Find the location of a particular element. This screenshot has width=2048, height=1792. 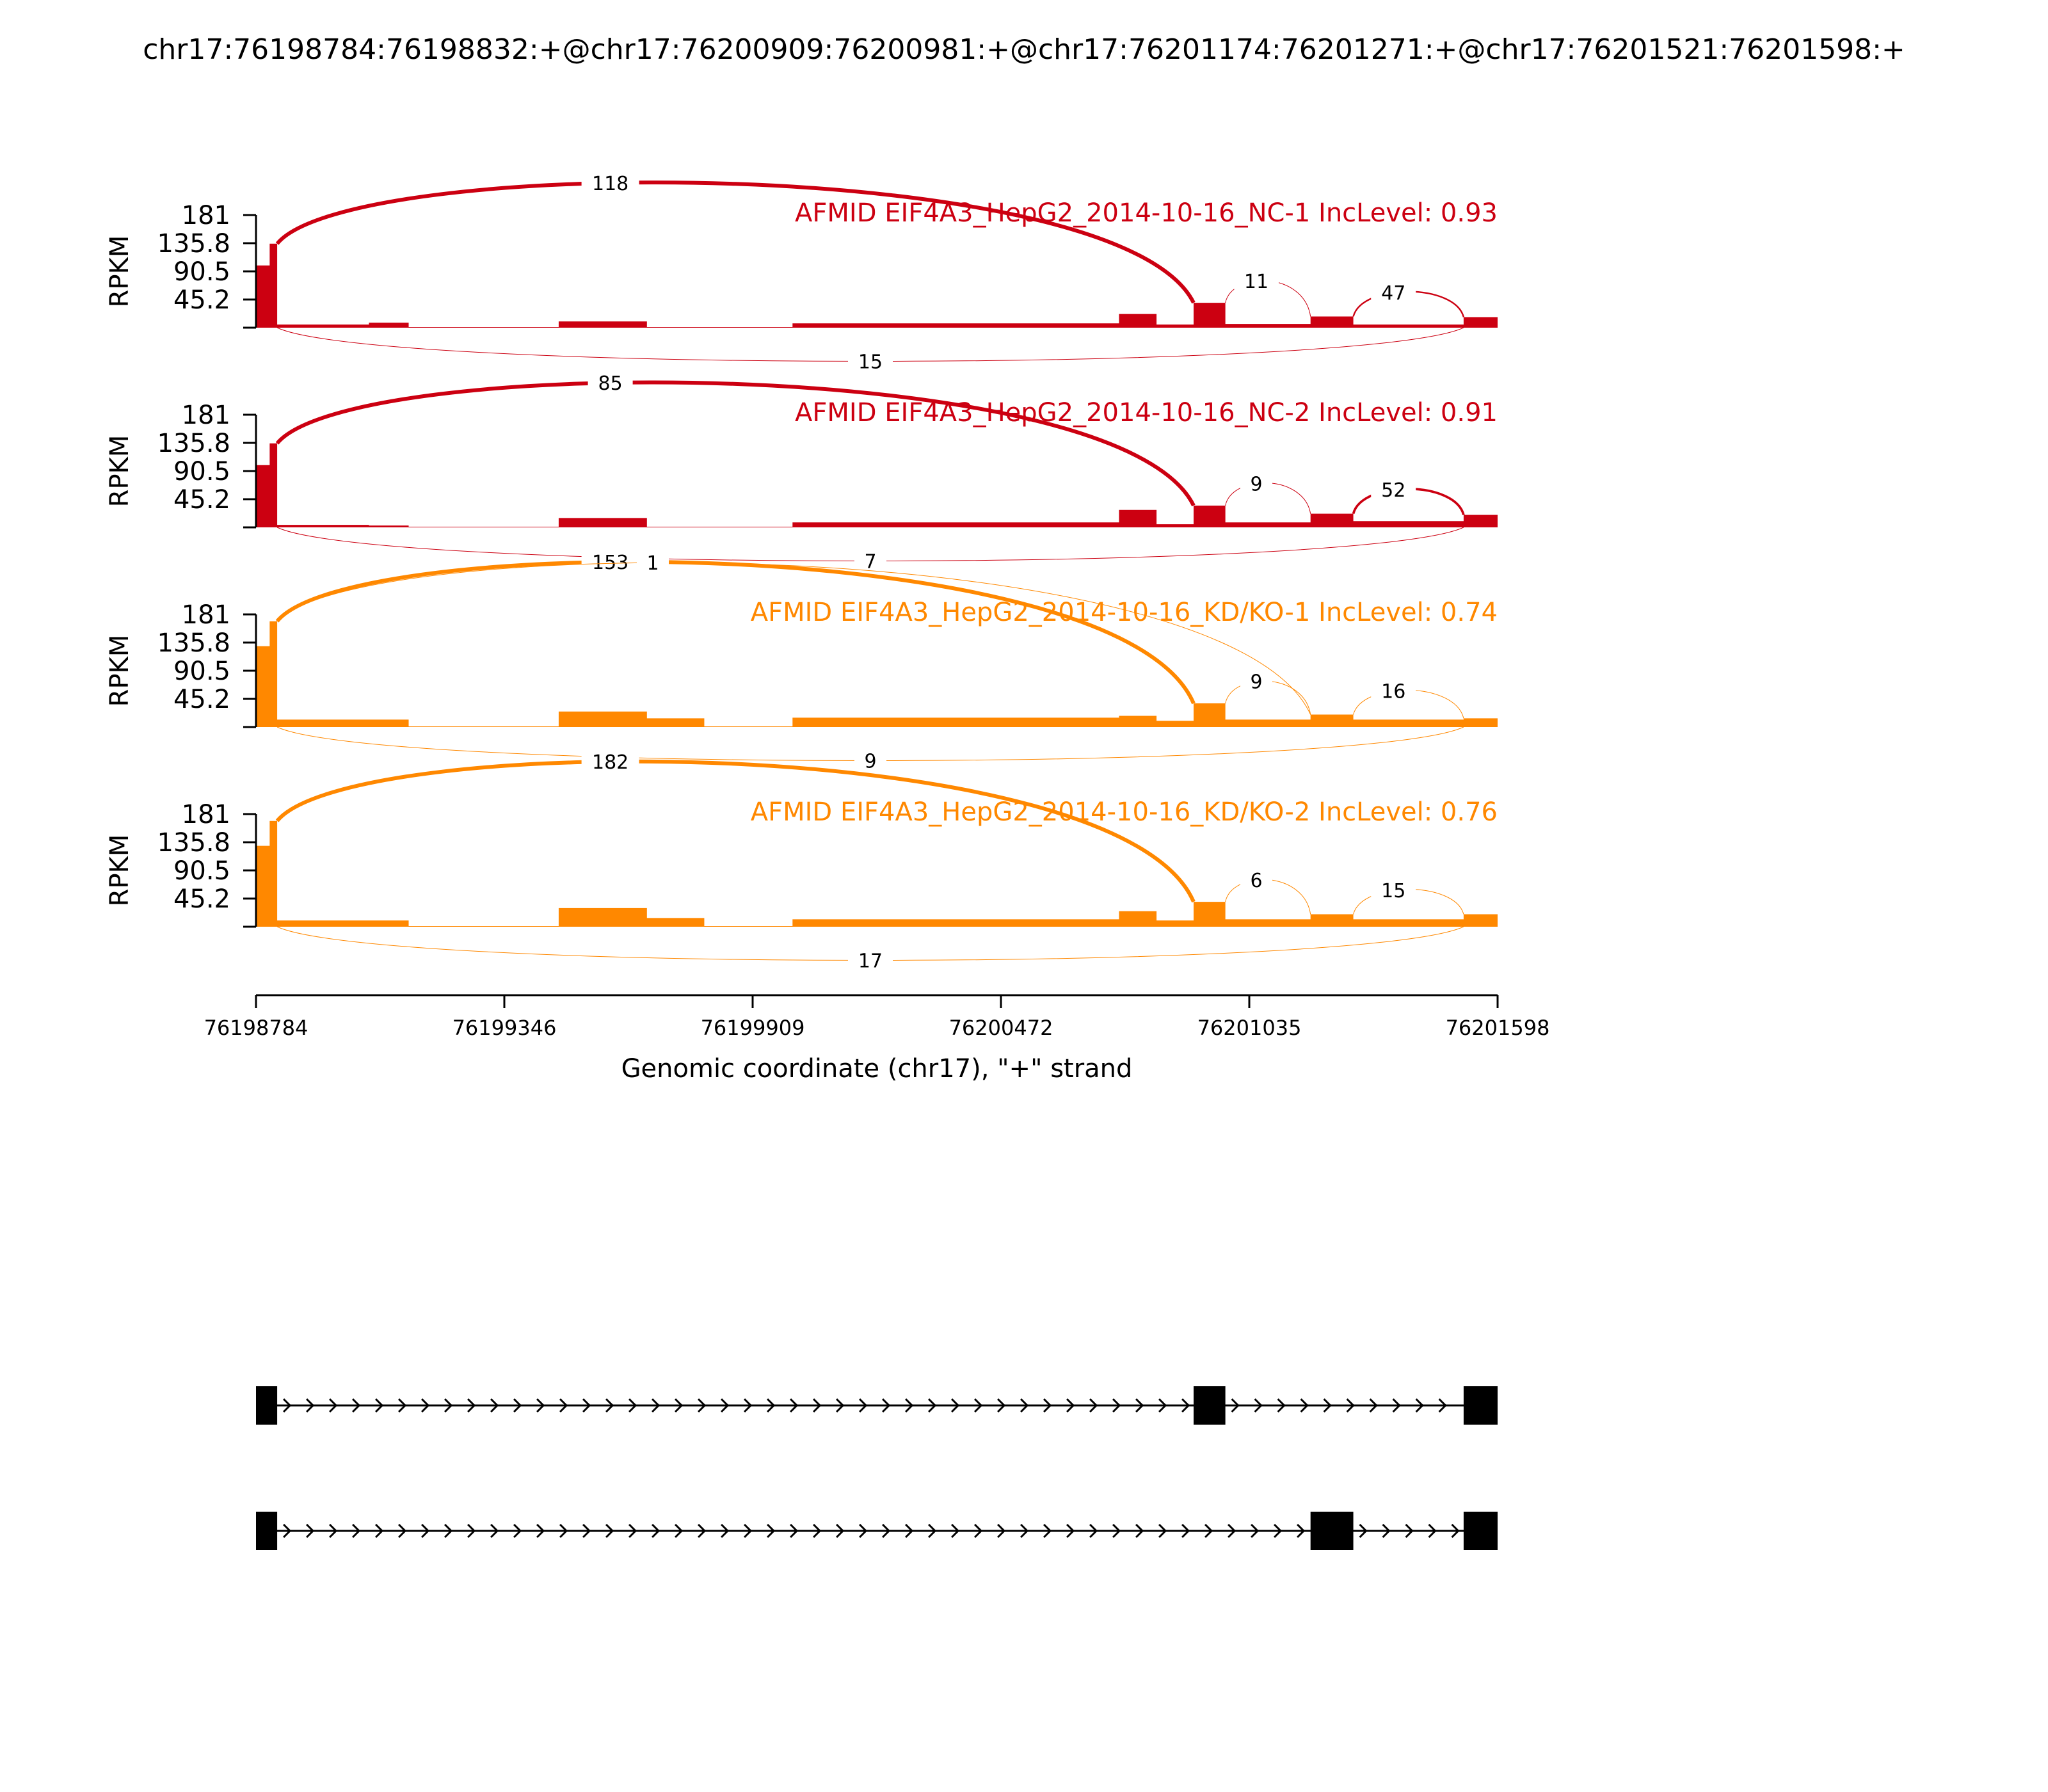

junction-count-label: 15 is located at coordinates (1393, 891).